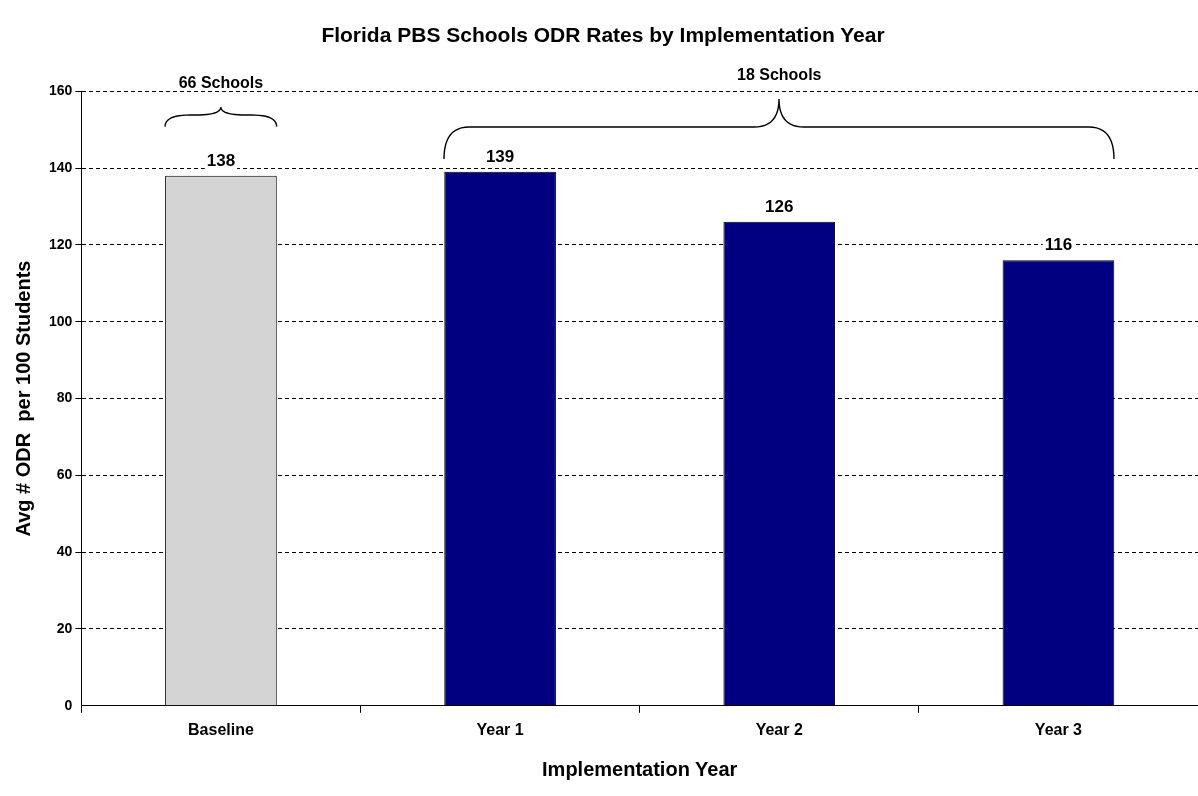  What do you see at coordinates (22, 398) in the screenshot?
I see `y-axis-title: Avg # ODR per 100 Students` at bounding box center [22, 398].